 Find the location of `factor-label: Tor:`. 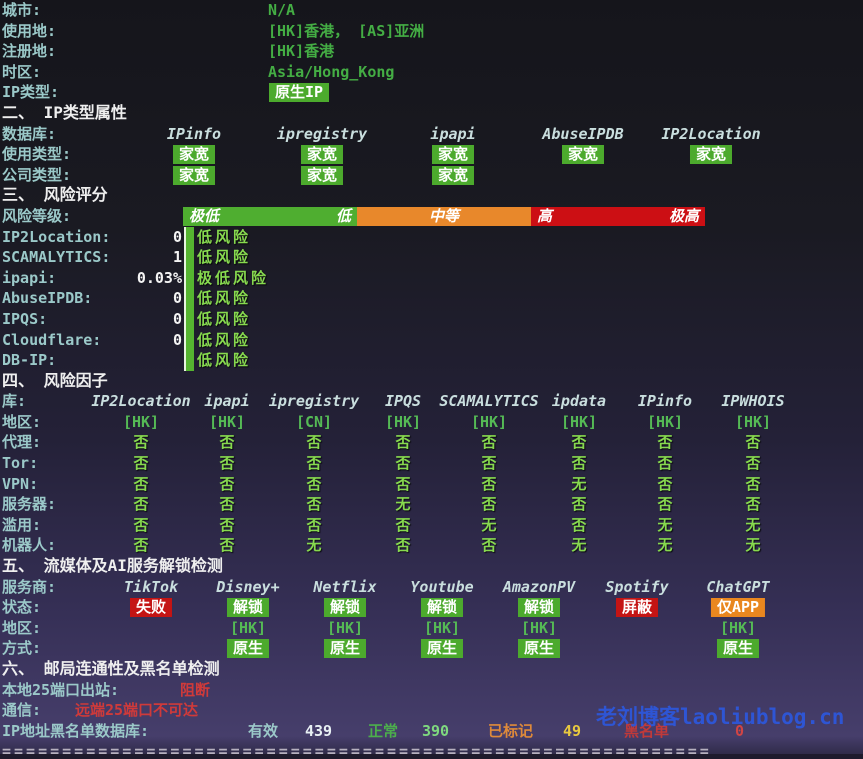

factor-label: Tor: is located at coordinates (20, 463).